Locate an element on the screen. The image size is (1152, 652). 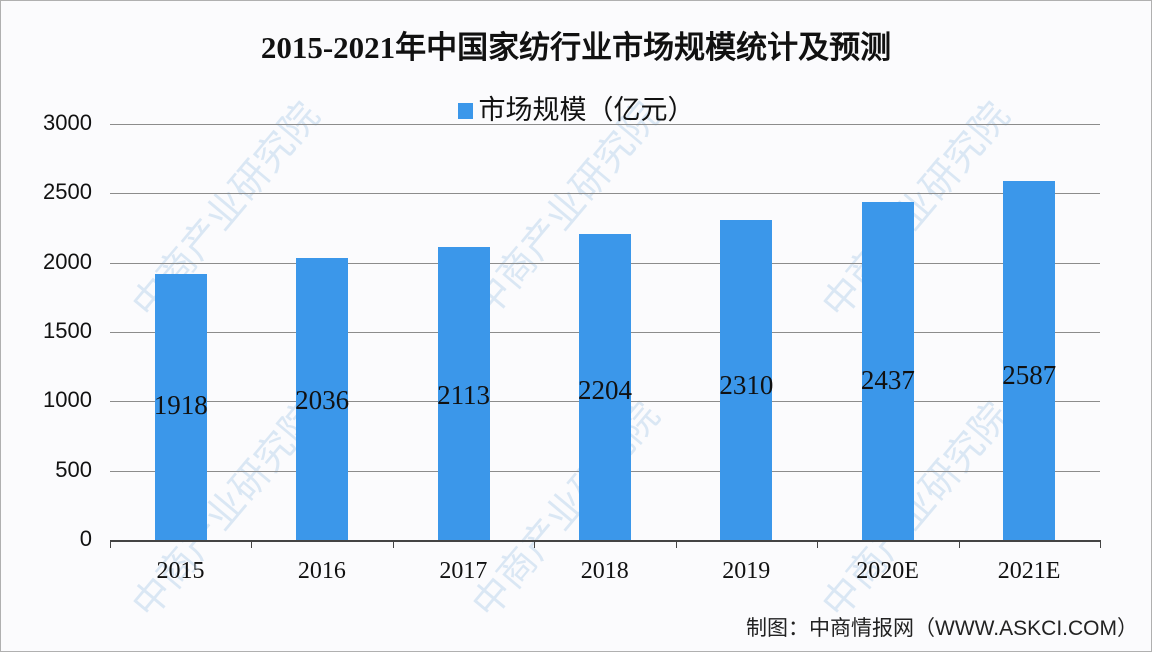
y-tick-label: 0 is located at coordinates (85, 538).